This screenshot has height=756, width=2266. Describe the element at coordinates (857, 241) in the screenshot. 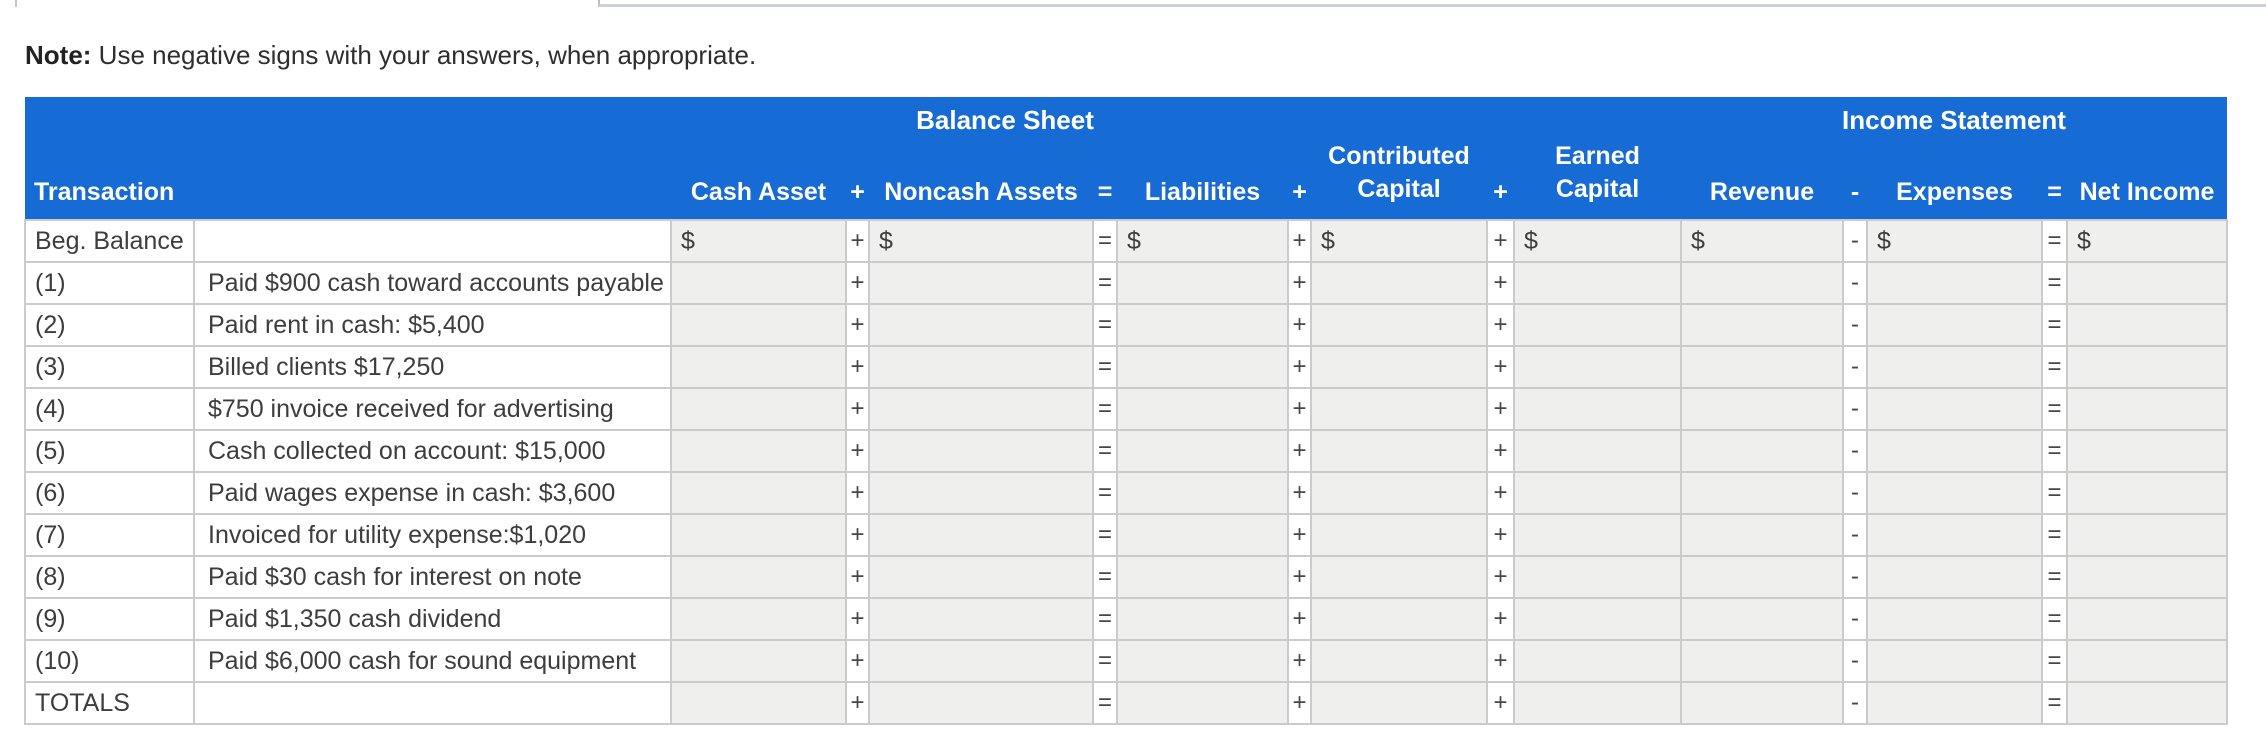

I see `operator-cell: +` at that location.